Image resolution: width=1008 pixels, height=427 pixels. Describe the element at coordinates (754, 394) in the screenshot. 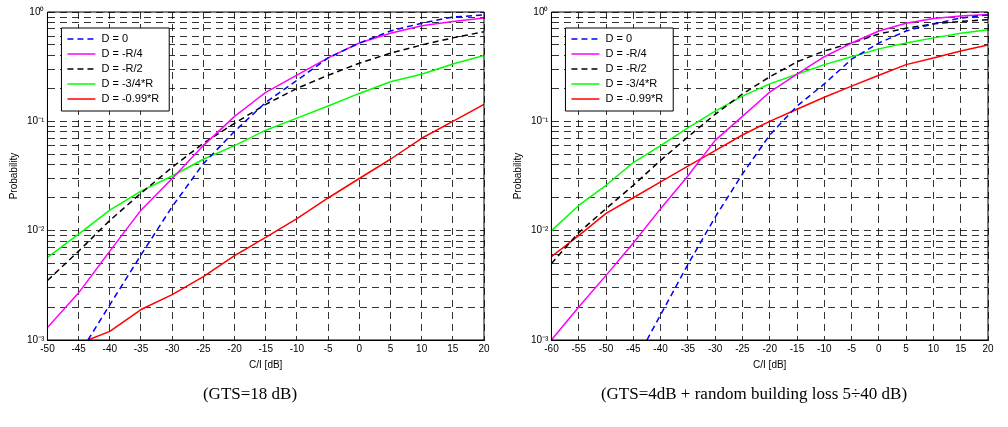

I see `text: (GTS=4dB + random building loss 5÷40 dB)` at that location.